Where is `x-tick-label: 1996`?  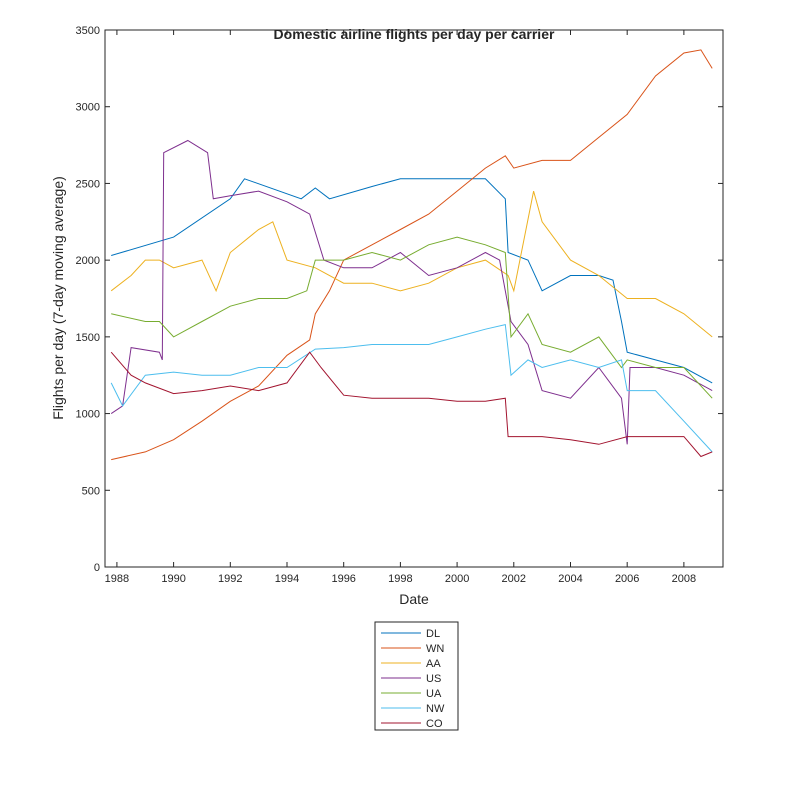 x-tick-label: 1996 is located at coordinates (343, 579).